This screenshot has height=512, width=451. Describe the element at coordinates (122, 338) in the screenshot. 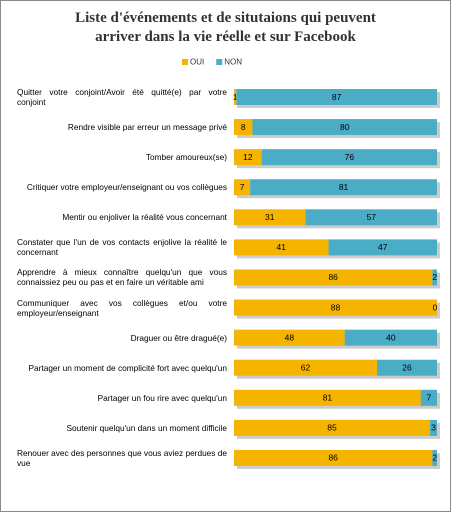

I see `category-label-box: Draguer ou être dragué(e)` at that location.